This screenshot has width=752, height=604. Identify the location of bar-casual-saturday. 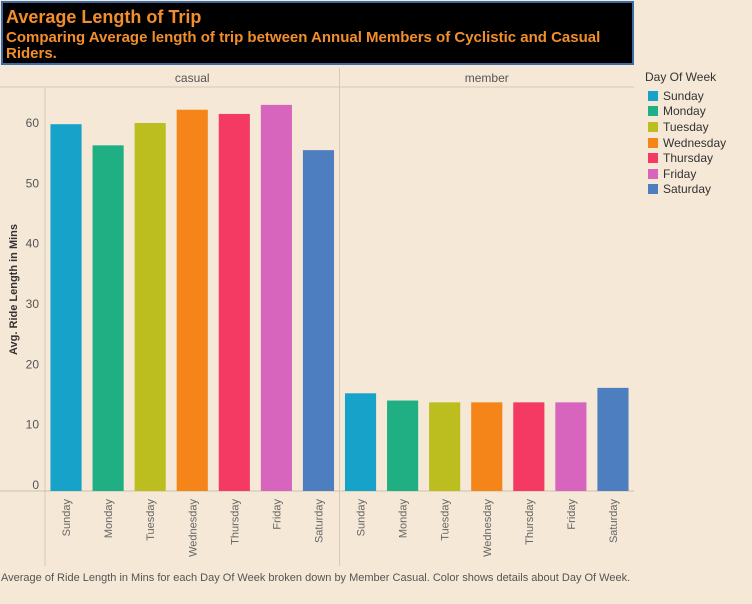
(318, 320).